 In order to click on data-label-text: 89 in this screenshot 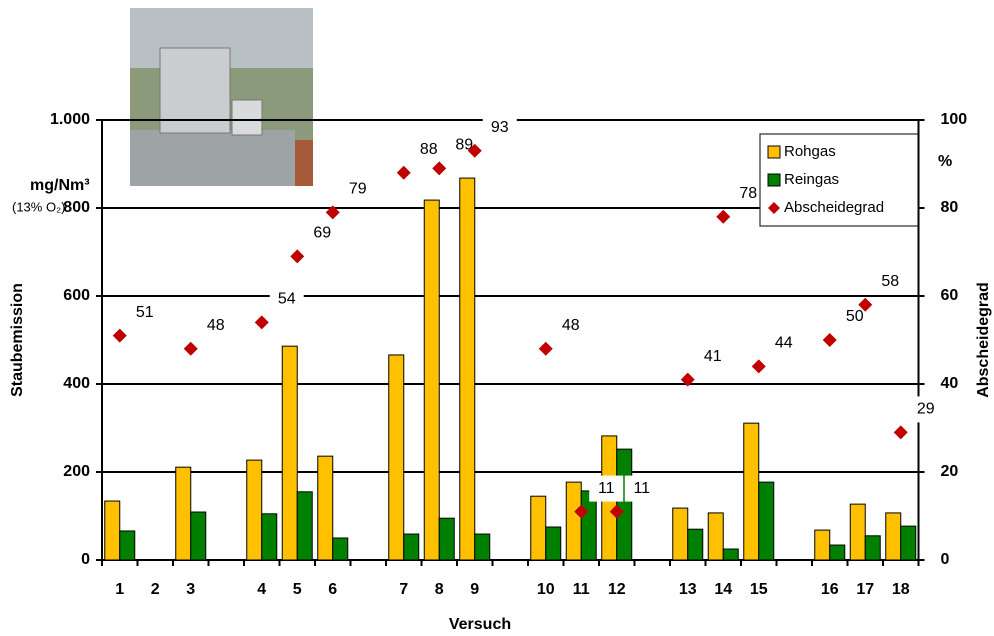, I will do `click(464, 145)`.